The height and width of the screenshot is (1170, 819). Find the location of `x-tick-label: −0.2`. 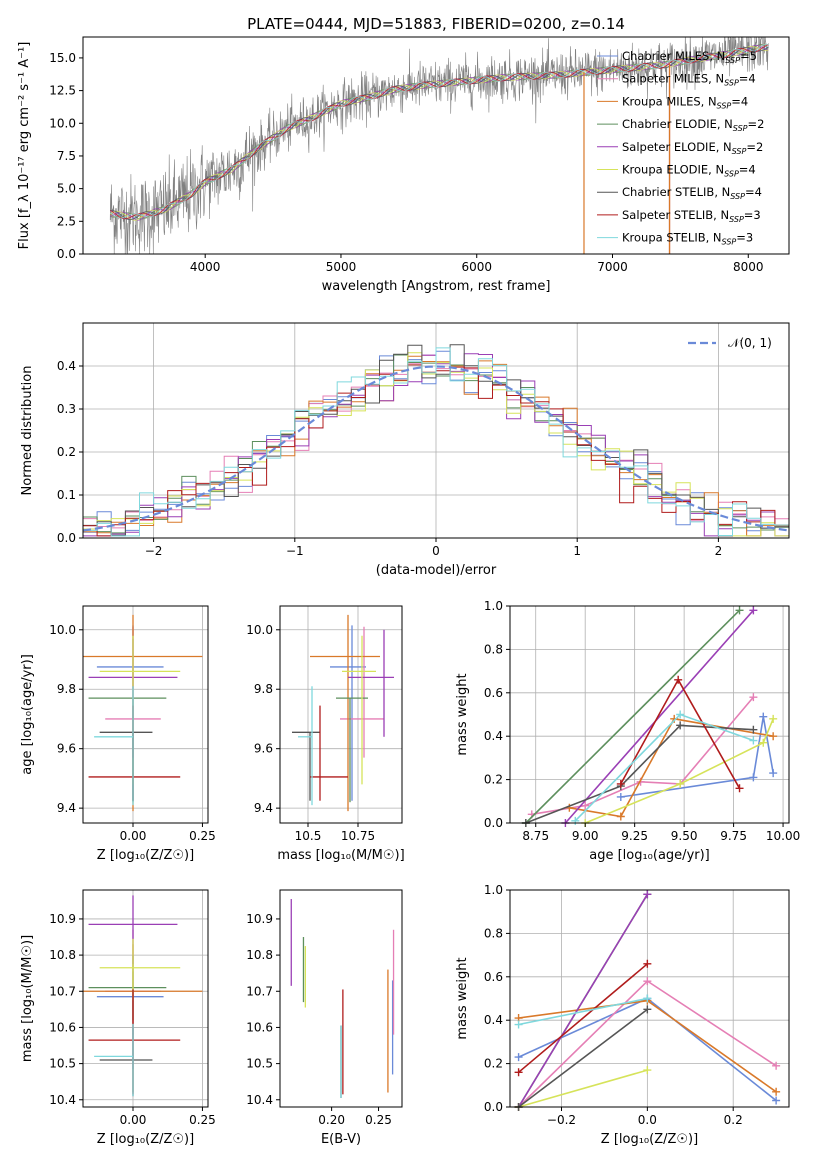

x-tick-label: −0.2 is located at coordinates (561, 1120).